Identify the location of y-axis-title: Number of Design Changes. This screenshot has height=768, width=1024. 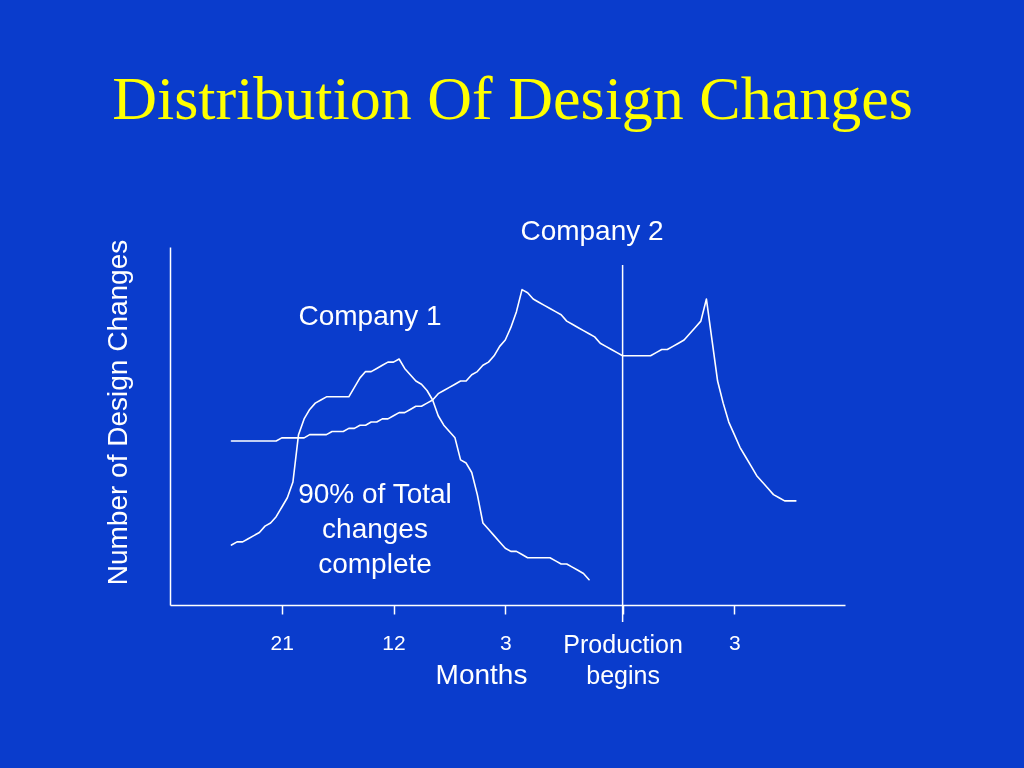
(117, 412).